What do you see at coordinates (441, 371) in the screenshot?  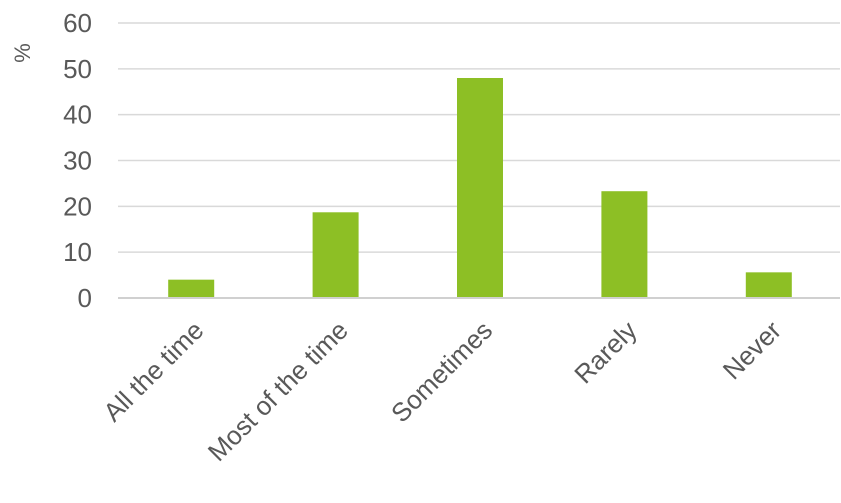 I see `x-tick-label: Sometimes` at bounding box center [441, 371].